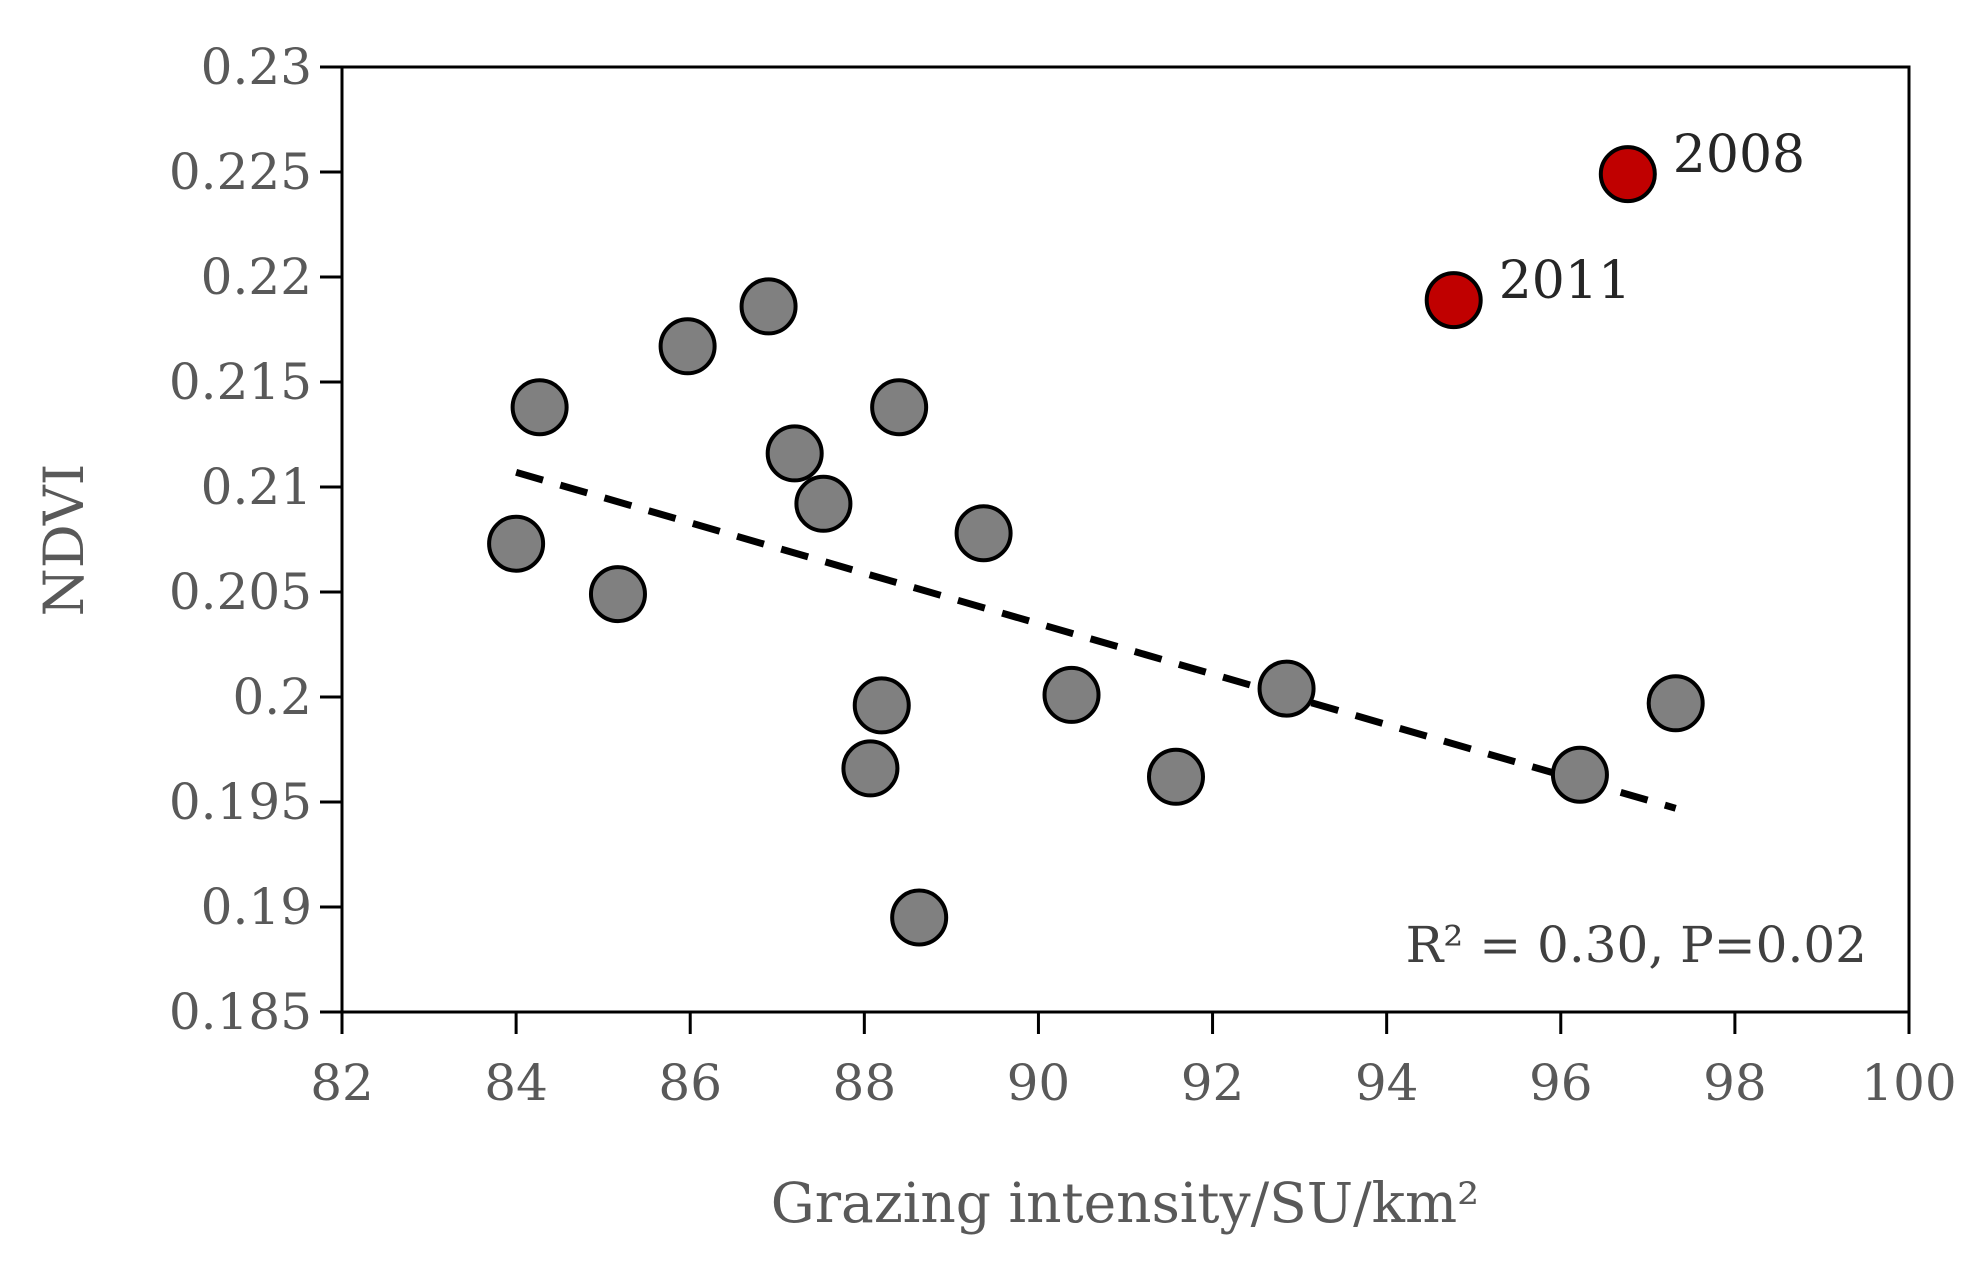 This screenshot has height=1263, width=1974. Describe the element at coordinates (240, 382) in the screenshot. I see `y-tick-label: 0.215` at that location.